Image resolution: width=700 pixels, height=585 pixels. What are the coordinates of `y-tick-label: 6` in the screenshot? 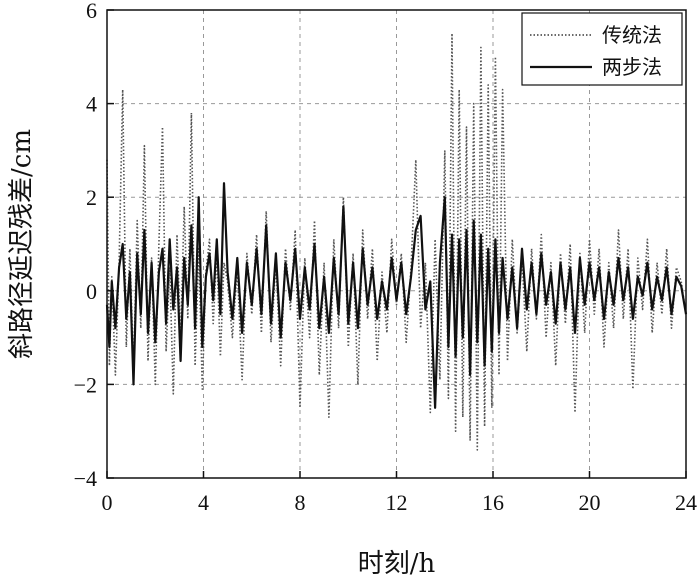 It's located at (91, 11).